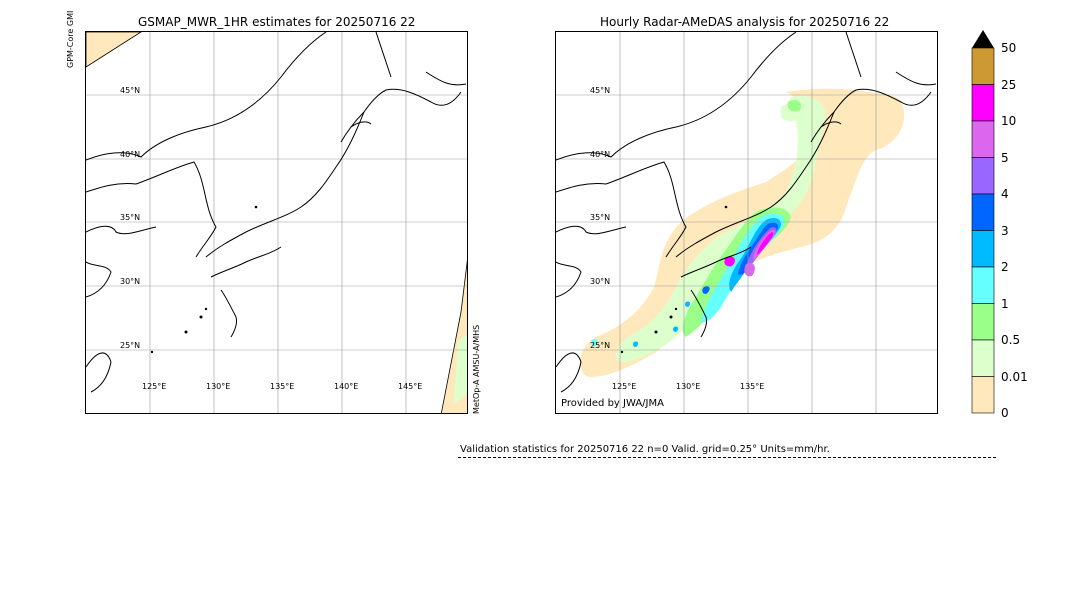 The image size is (1080, 612). Describe the element at coordinates (114, 50) in the screenshot. I see `left-swath-topleft` at that location.